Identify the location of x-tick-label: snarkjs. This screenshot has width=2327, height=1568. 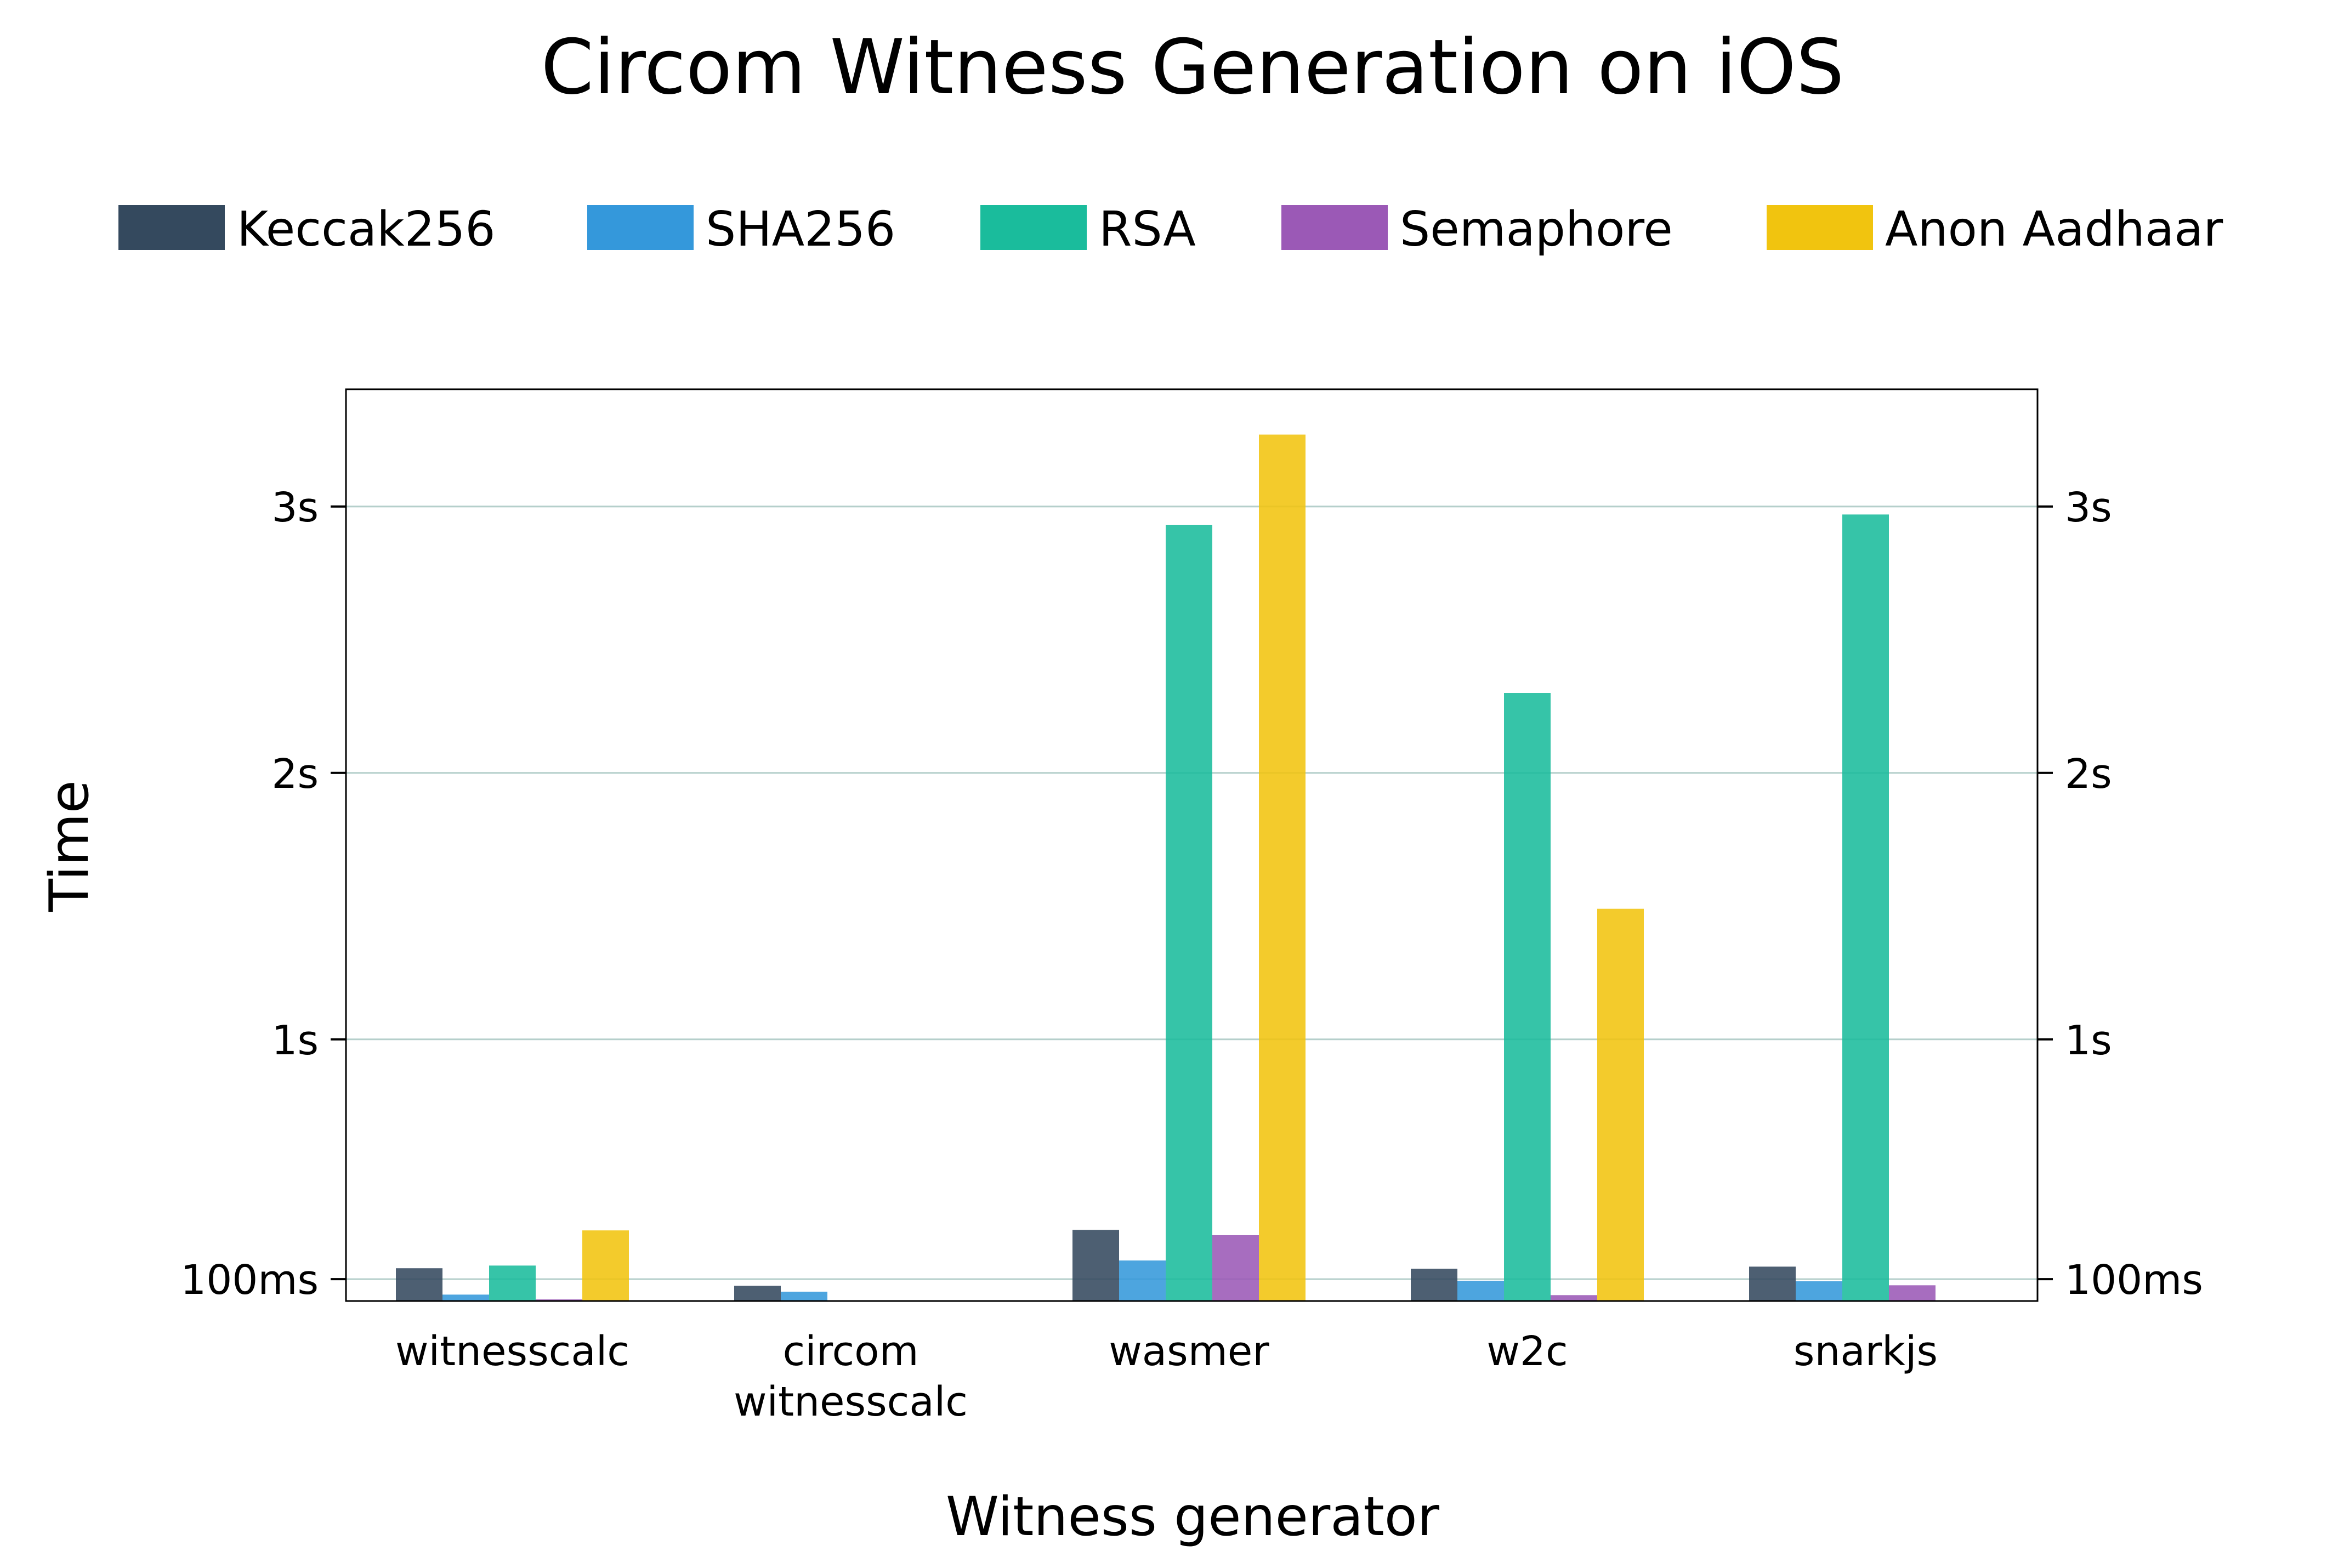
(1866, 1351).